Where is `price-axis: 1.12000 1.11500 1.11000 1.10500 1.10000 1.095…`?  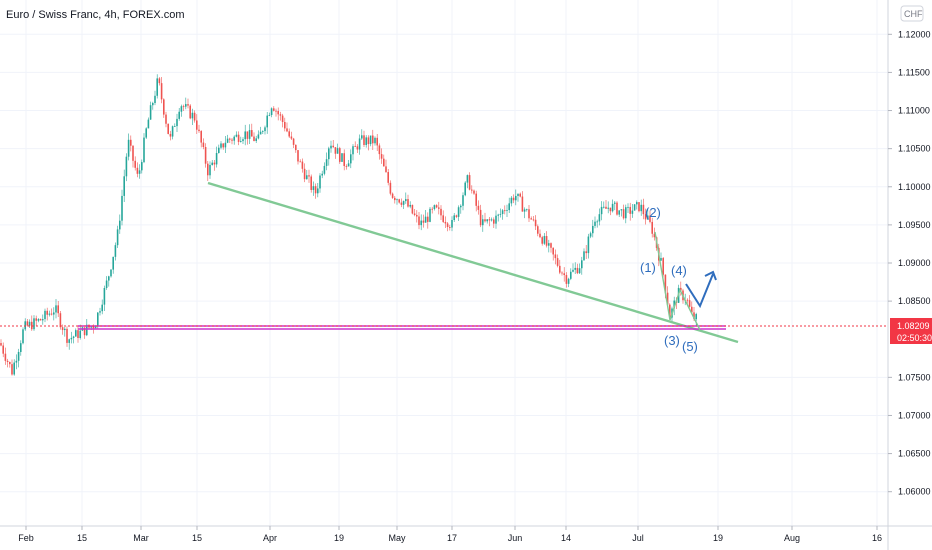 price-axis: 1.12000 1.11500 1.11000 1.10500 1.10000 1.095… is located at coordinates (909, 263).